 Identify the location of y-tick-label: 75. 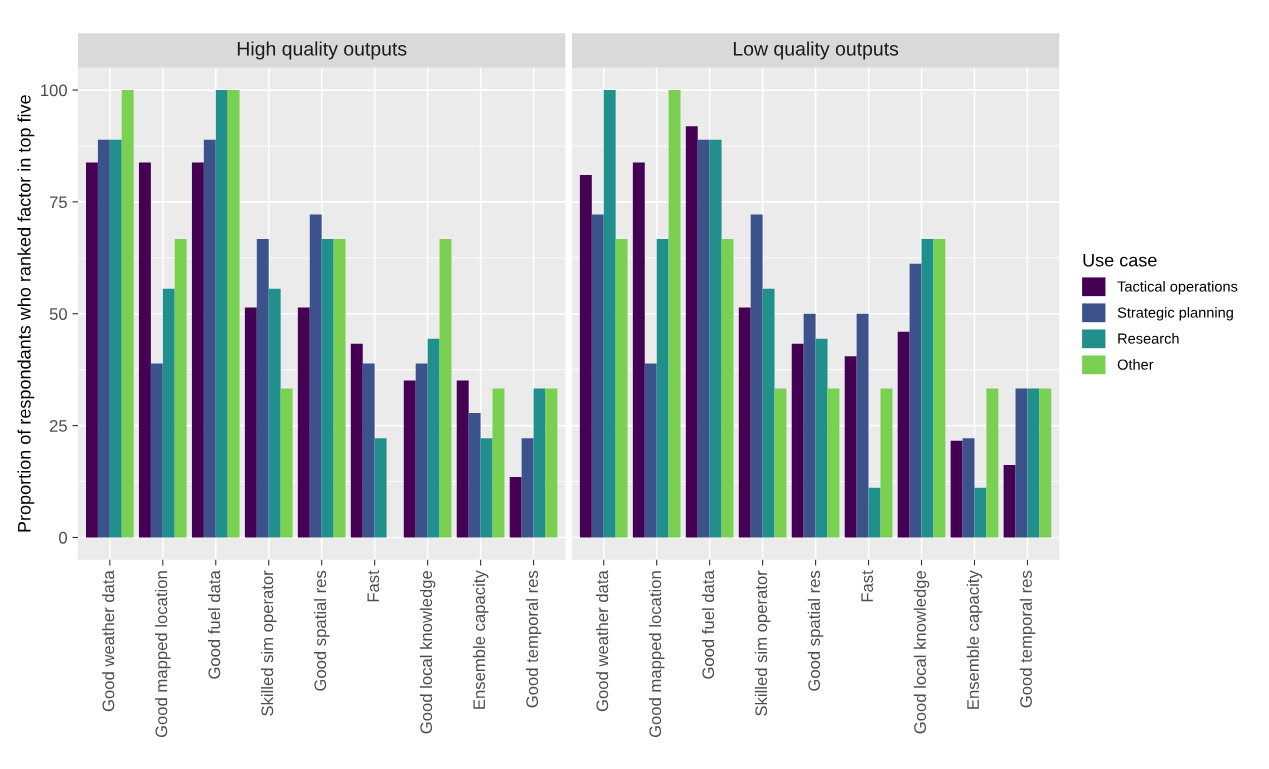
(58, 202).